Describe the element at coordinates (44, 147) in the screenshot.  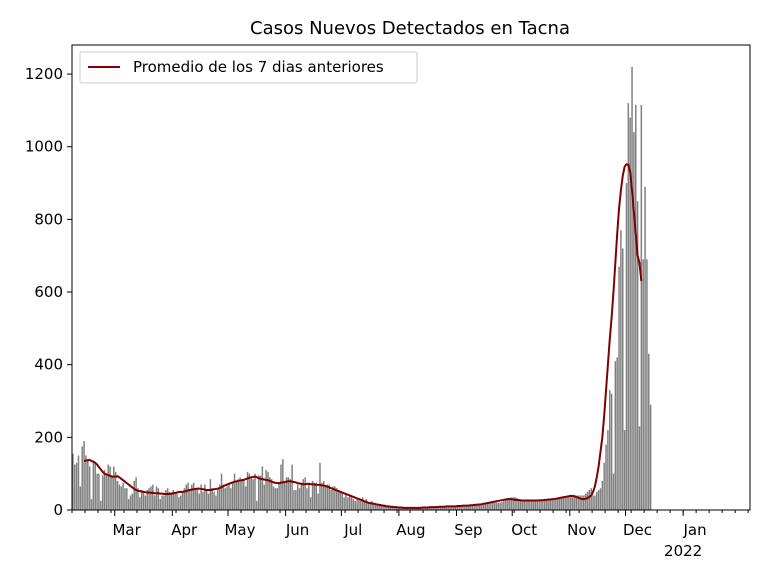
I see `y-tick-label: 1000` at that location.